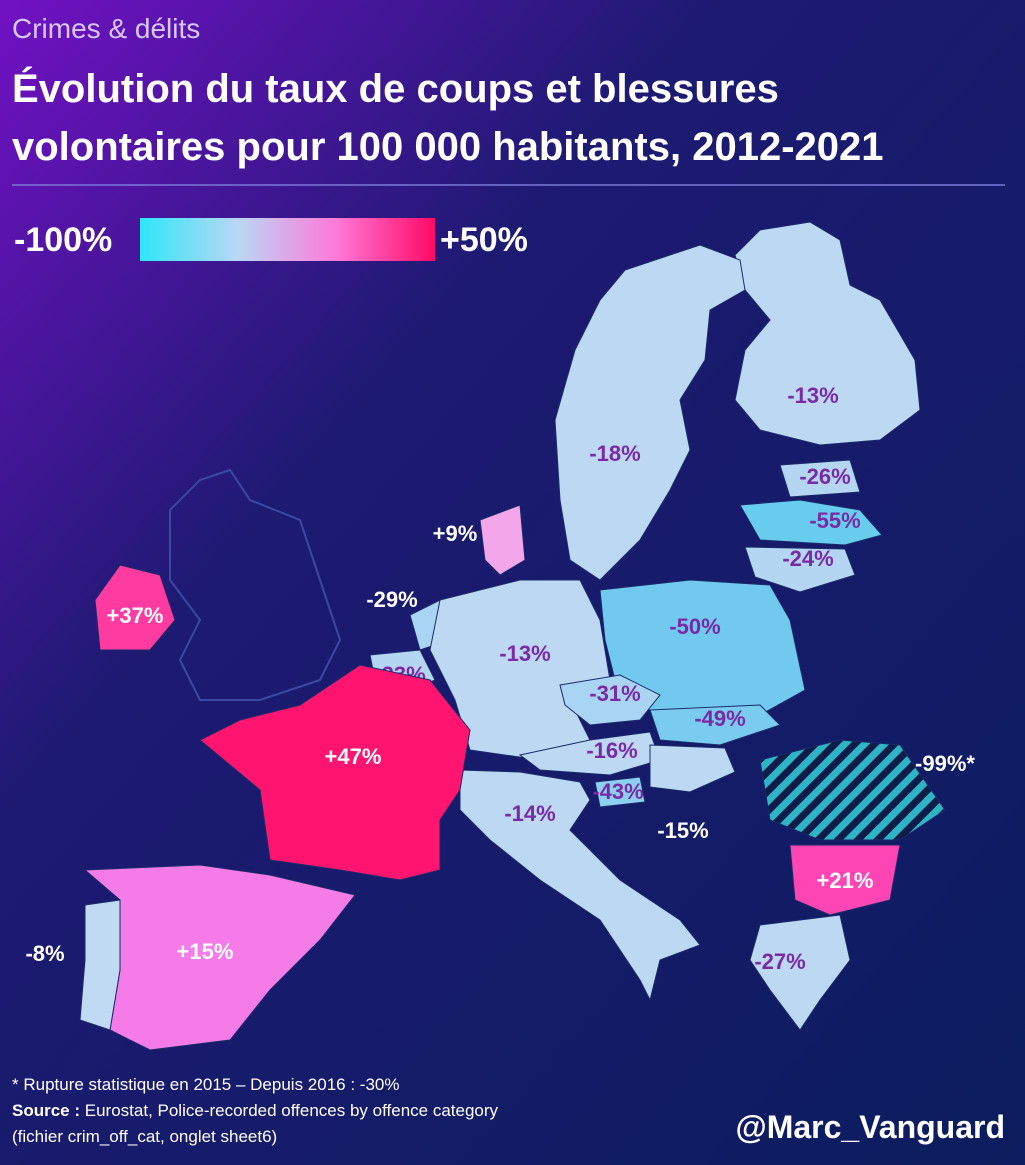  Describe the element at coordinates (779, 961) in the screenshot. I see `region-label: -27%` at that location.